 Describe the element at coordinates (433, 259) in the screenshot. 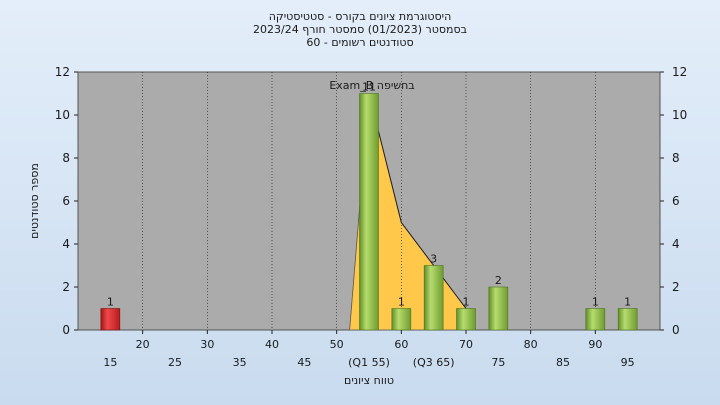

I see `data-label-65: 3` at that location.